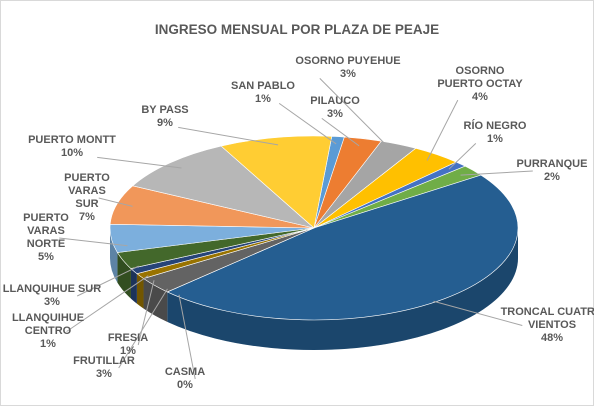 Image resolution: width=594 pixels, height=406 pixels. Describe the element at coordinates (552, 177) in the screenshot. I see `value-label: 2%` at that location.